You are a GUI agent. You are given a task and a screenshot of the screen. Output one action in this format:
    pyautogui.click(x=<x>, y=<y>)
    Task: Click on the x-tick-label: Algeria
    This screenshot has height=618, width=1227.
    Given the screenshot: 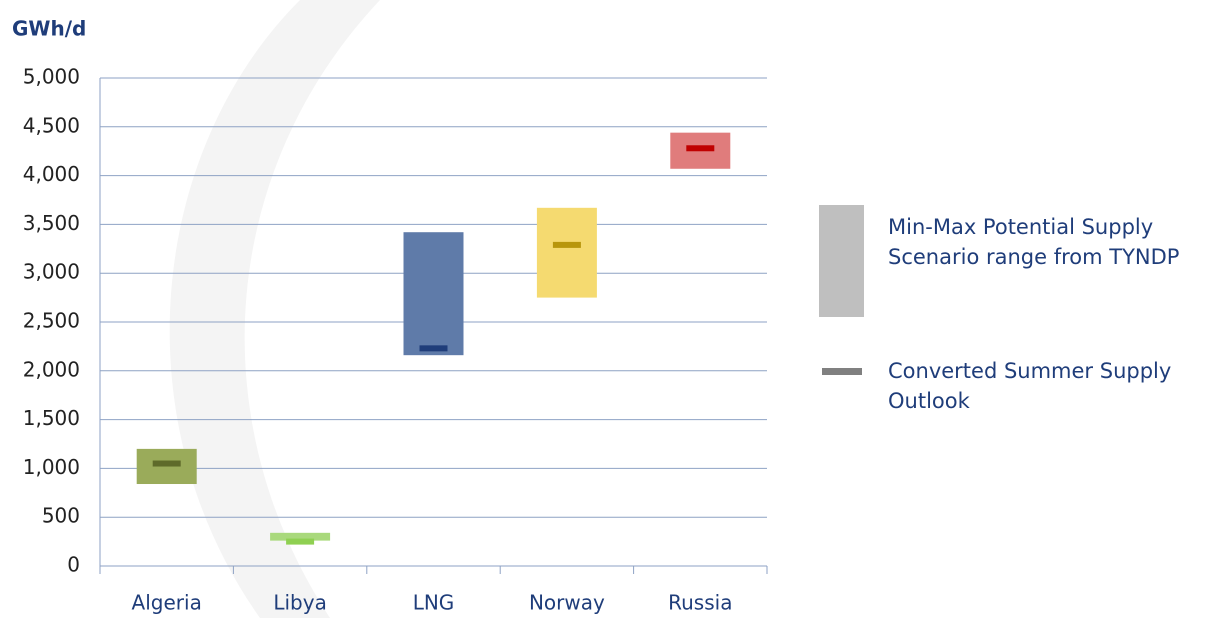 What is the action you would take?
    pyautogui.click(x=167, y=603)
    